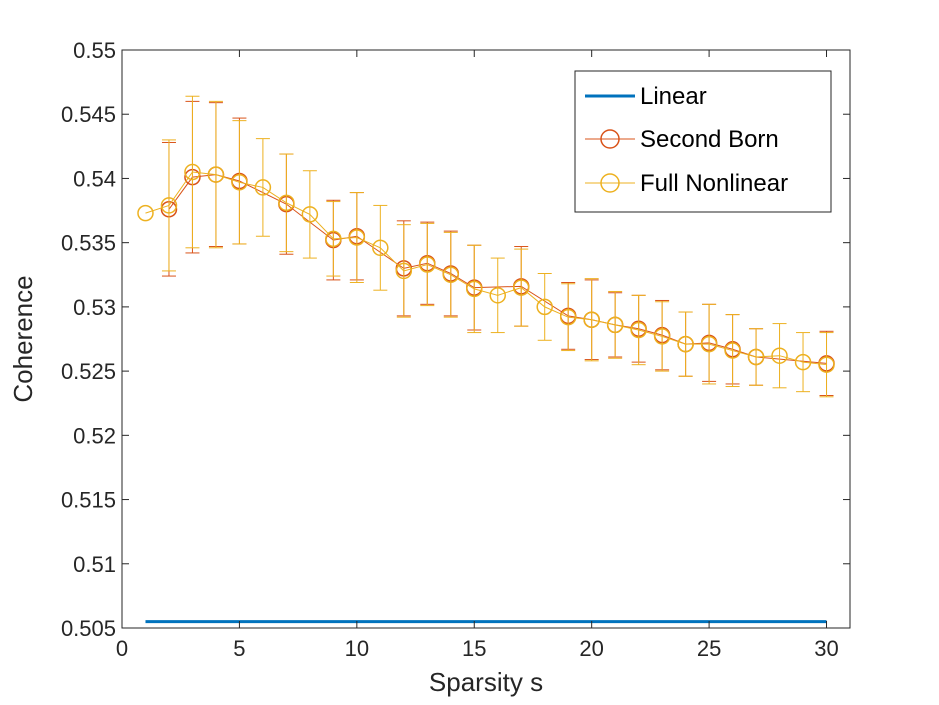 This screenshot has width=939, height=705. Describe the element at coordinates (122, 648) in the screenshot. I see `x-tick-label: 0` at that location.